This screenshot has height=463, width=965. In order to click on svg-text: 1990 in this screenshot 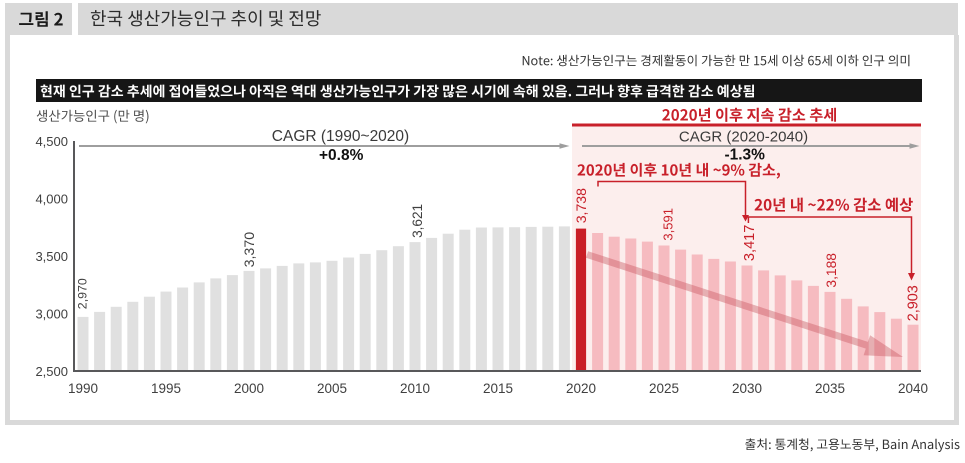, I will do `click(83, 388)`.